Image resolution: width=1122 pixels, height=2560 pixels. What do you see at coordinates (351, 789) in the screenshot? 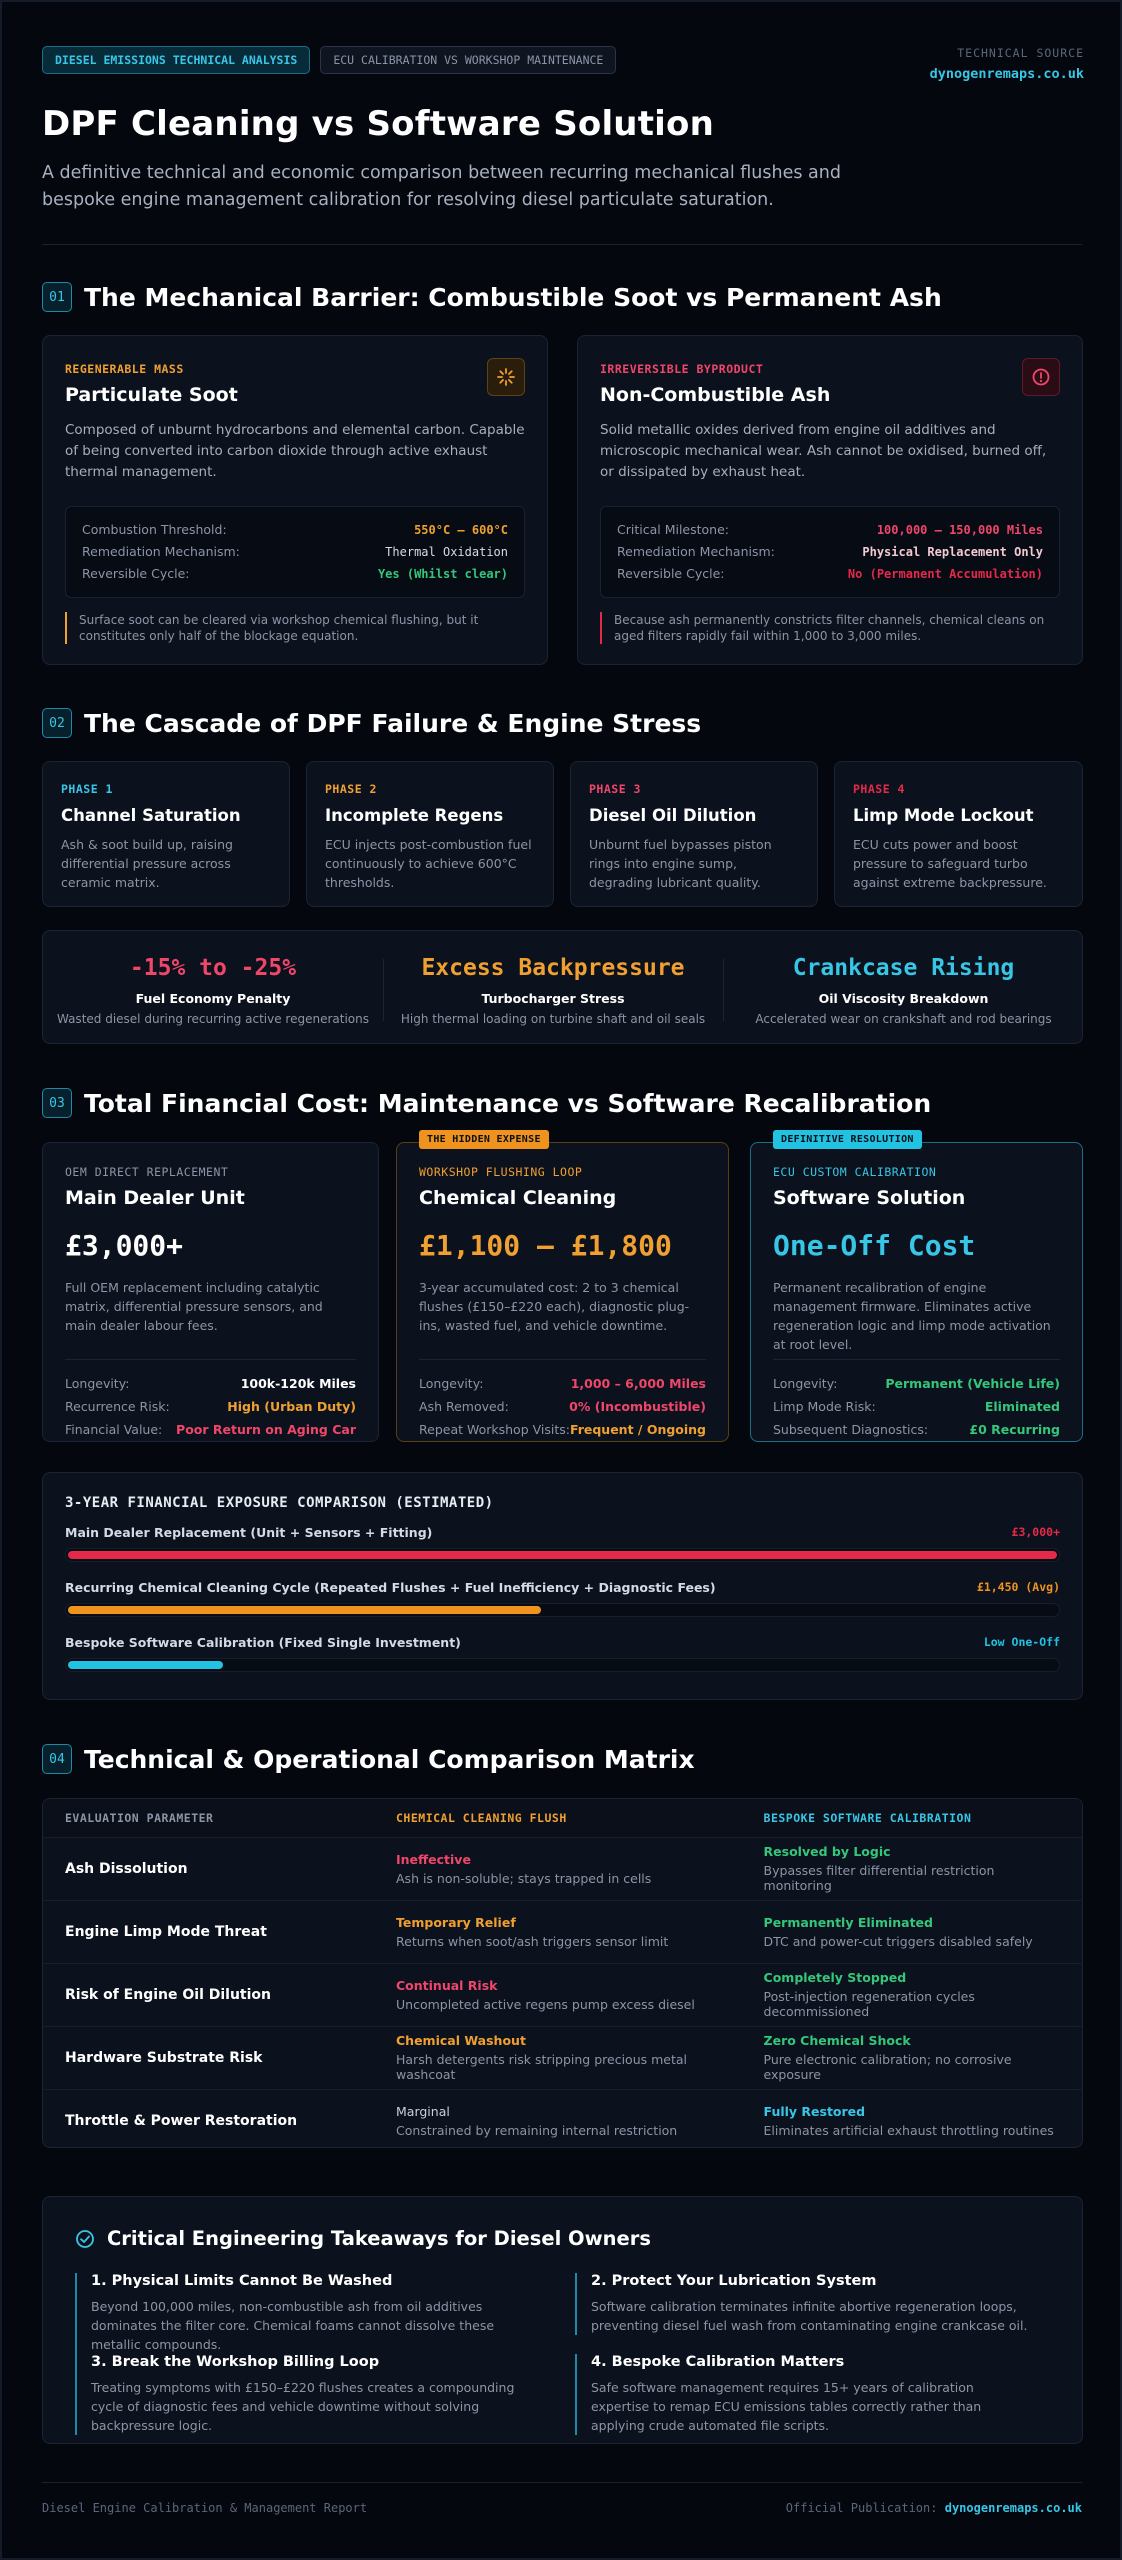
I see `phase-label: PHASE 2` at bounding box center [351, 789].